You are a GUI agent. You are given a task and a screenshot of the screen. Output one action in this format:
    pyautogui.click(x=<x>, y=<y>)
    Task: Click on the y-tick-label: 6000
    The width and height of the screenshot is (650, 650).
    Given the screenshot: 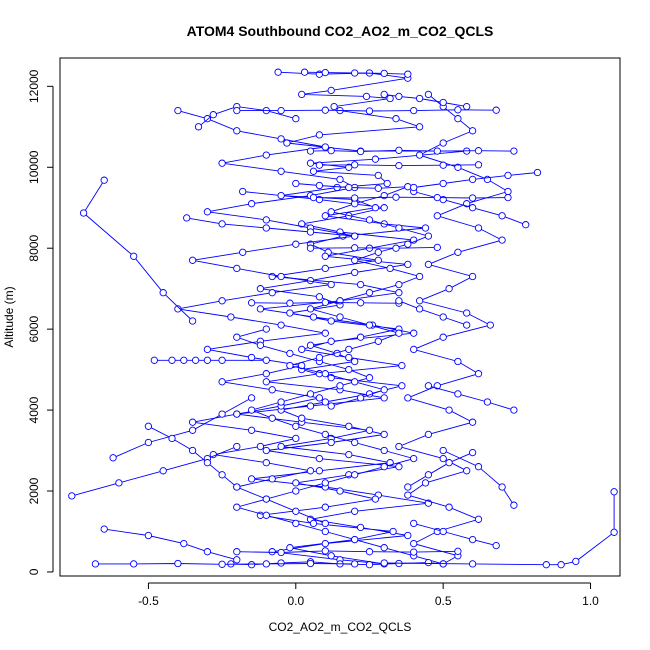 What is the action you would take?
    pyautogui.click(x=34, y=328)
    